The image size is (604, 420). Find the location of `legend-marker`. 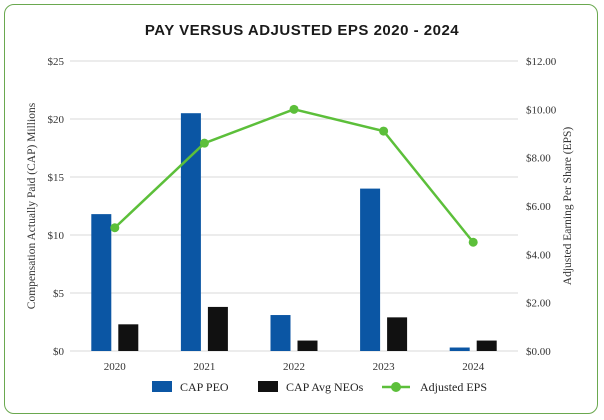

legend-marker is located at coordinates (396, 387).